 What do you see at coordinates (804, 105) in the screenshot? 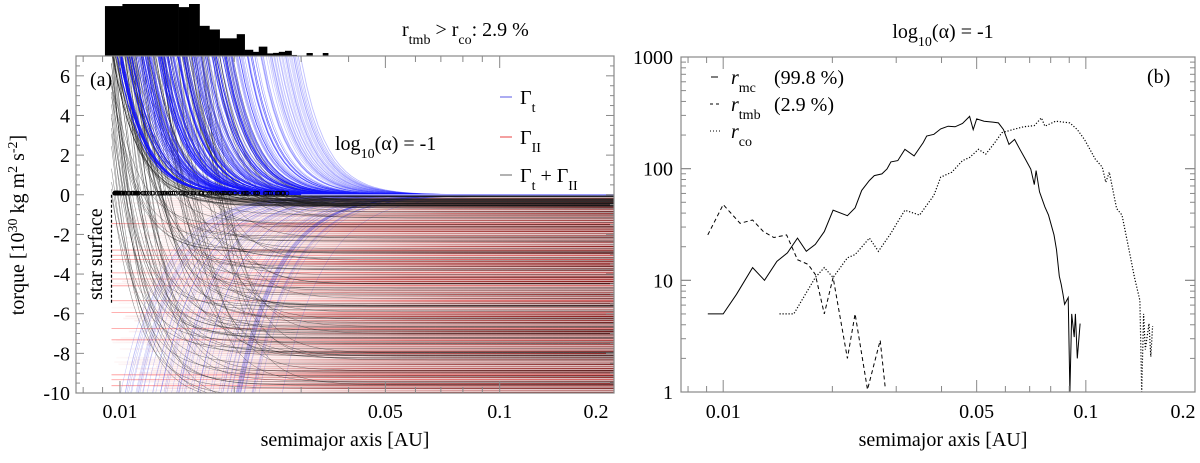
I see `legend-rtmb-pct: (2.9 %)` at bounding box center [804, 105].